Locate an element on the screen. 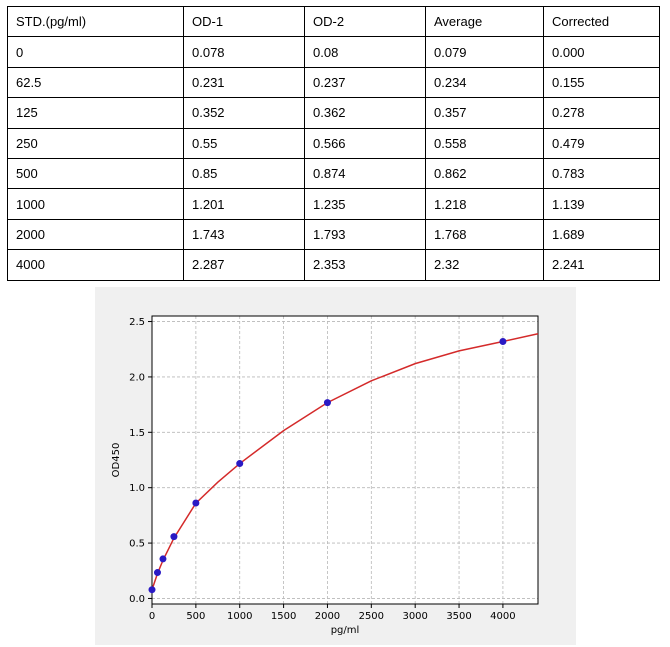 This screenshot has height=647, width=670. y-tick-label: 1.5 is located at coordinates (137, 433).